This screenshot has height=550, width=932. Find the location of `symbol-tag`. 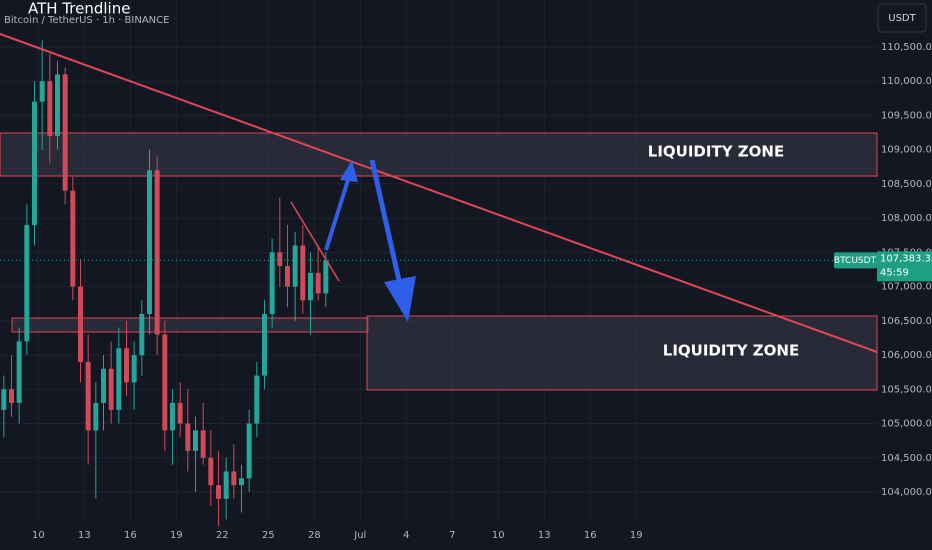

symbol-tag is located at coordinates (855, 260).